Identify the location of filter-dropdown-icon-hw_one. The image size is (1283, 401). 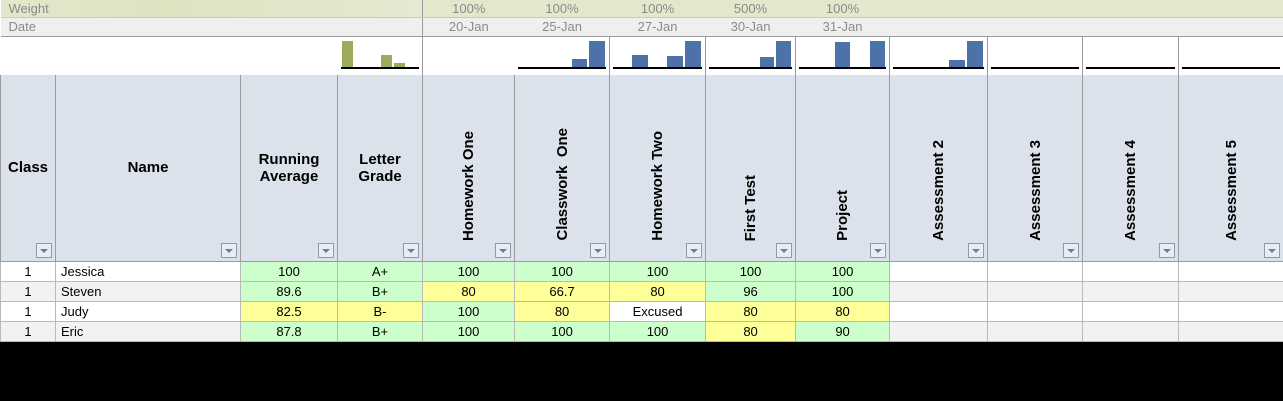
(503, 250).